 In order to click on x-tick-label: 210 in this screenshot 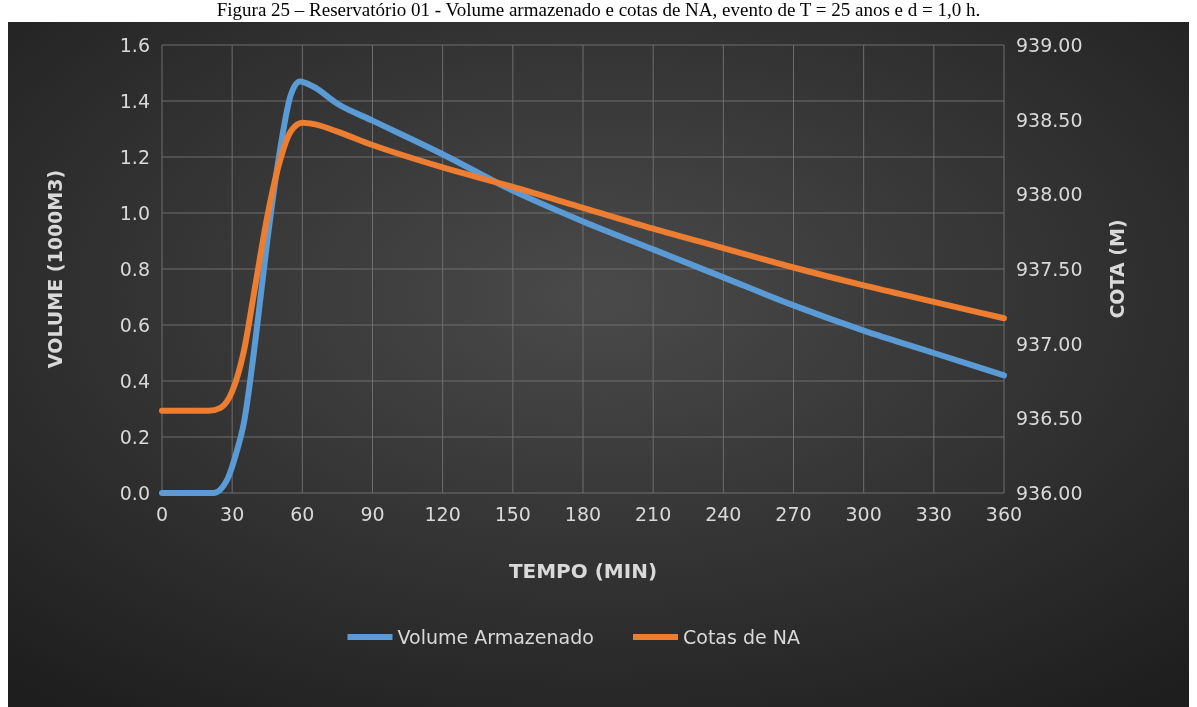, I will do `click(653, 514)`.